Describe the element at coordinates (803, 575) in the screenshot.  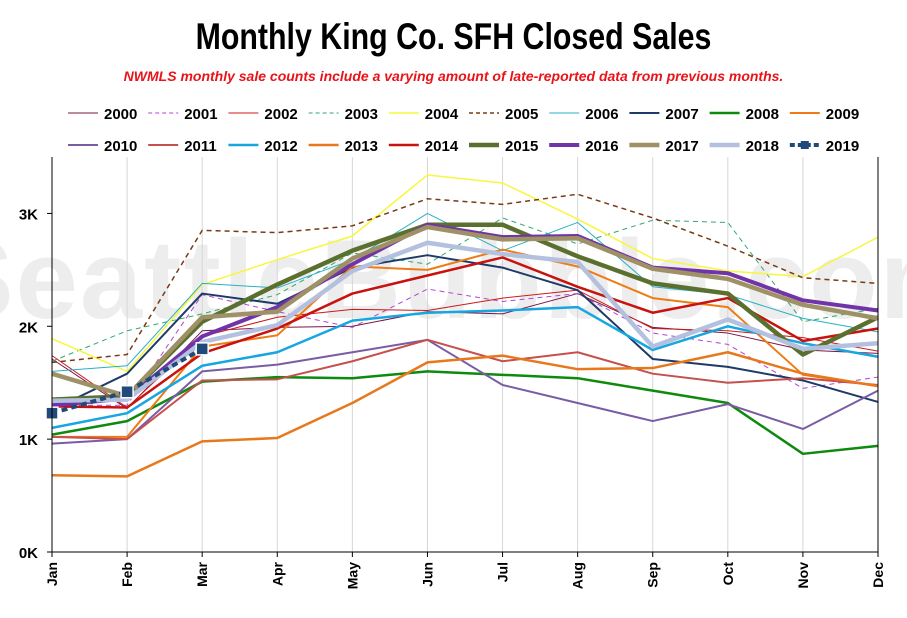
I see `x-tick-label: Nov` at that location.